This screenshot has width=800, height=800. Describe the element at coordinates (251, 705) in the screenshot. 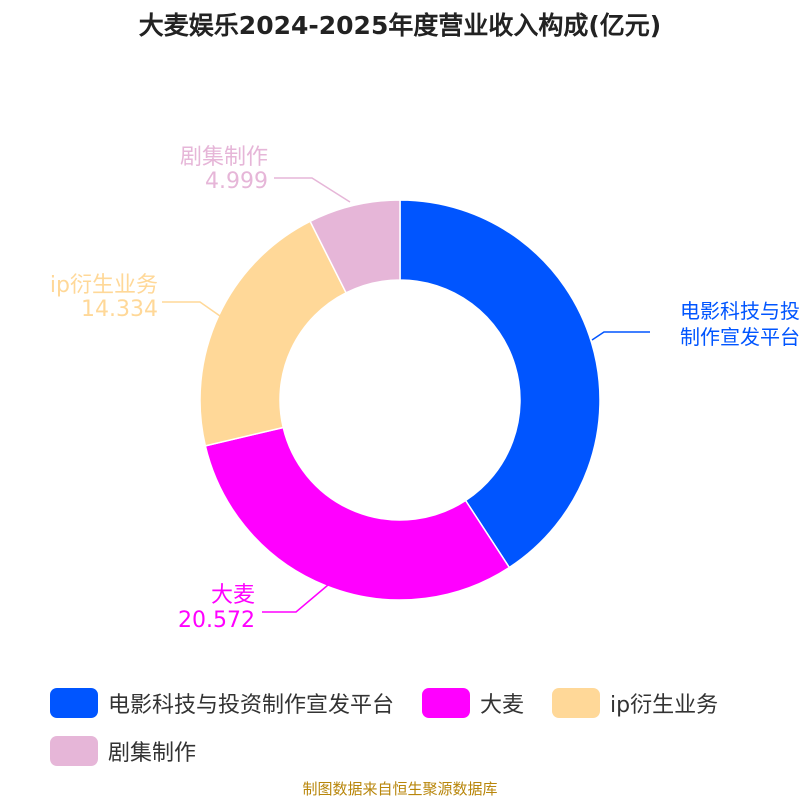

I see `legend-label-0: 电影科技与投资制作宣发平台` at that location.